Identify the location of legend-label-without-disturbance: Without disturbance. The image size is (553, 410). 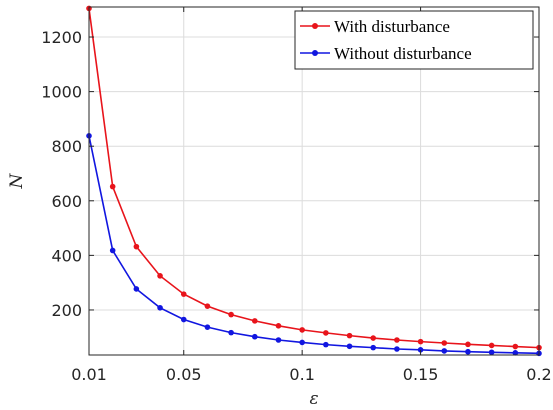
(403, 53).